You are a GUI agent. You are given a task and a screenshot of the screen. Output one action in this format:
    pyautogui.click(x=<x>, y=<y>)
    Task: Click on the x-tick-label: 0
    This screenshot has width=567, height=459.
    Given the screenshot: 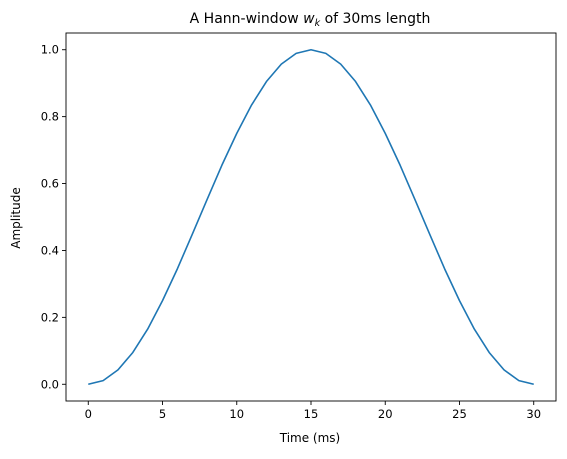 What is the action you would take?
    pyautogui.click(x=88, y=414)
    